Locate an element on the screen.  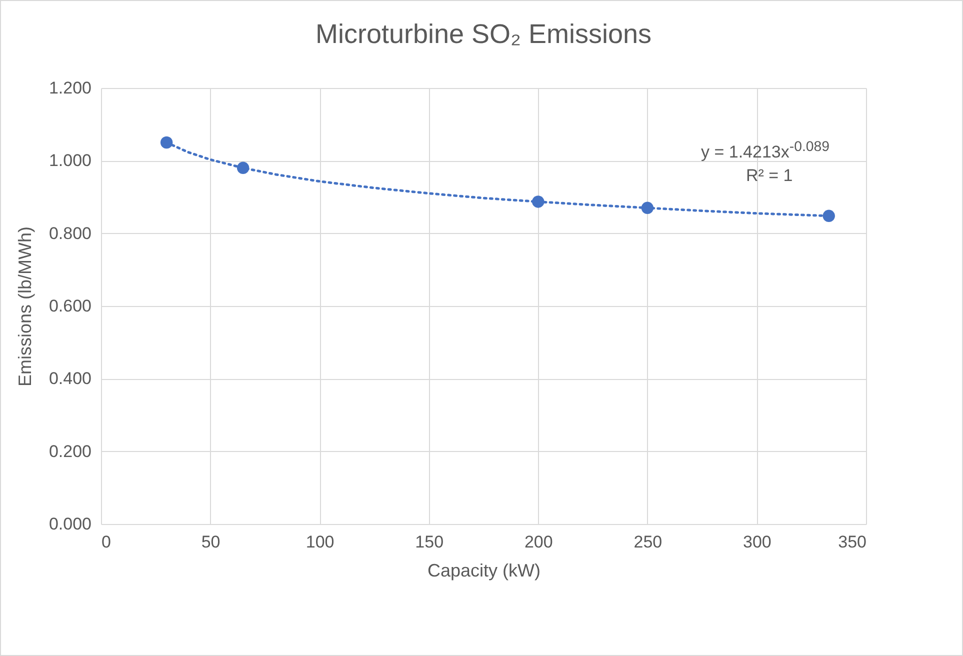
x-tick-label: 350 is located at coordinates (852, 542).